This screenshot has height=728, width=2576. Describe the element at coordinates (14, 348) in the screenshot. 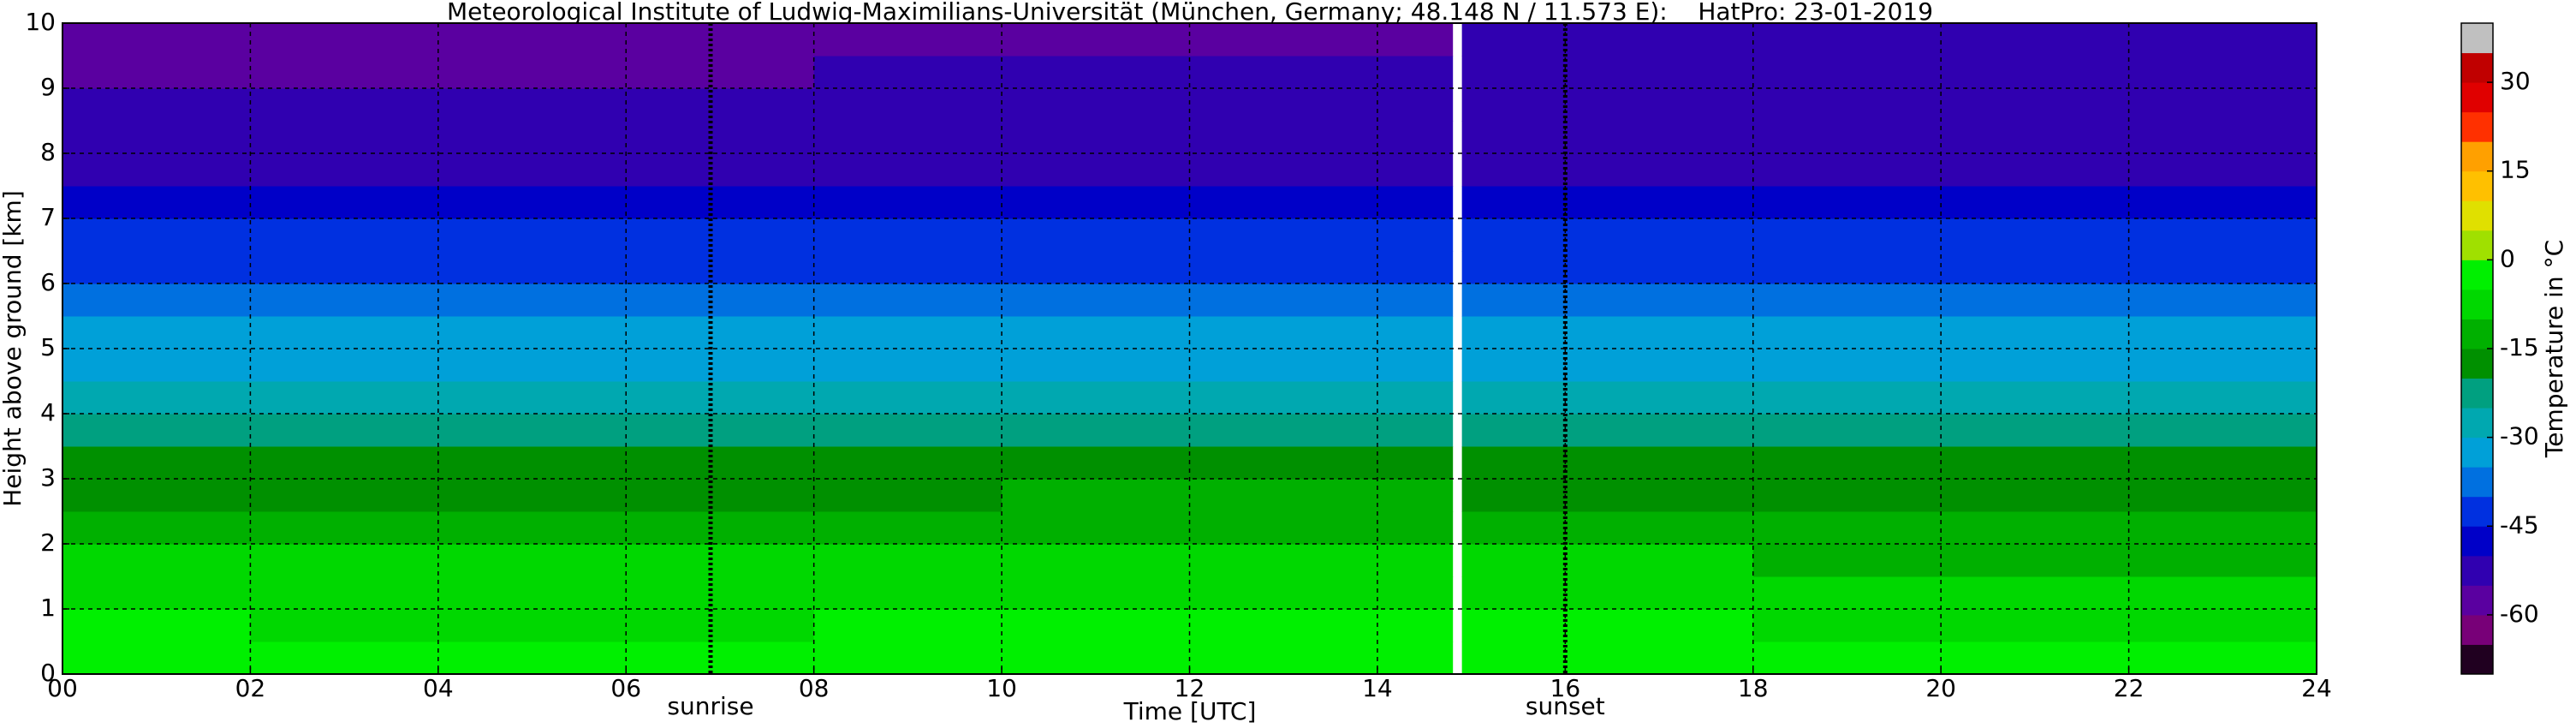

I see `y-axis-label: Height above ground [km]` at that location.